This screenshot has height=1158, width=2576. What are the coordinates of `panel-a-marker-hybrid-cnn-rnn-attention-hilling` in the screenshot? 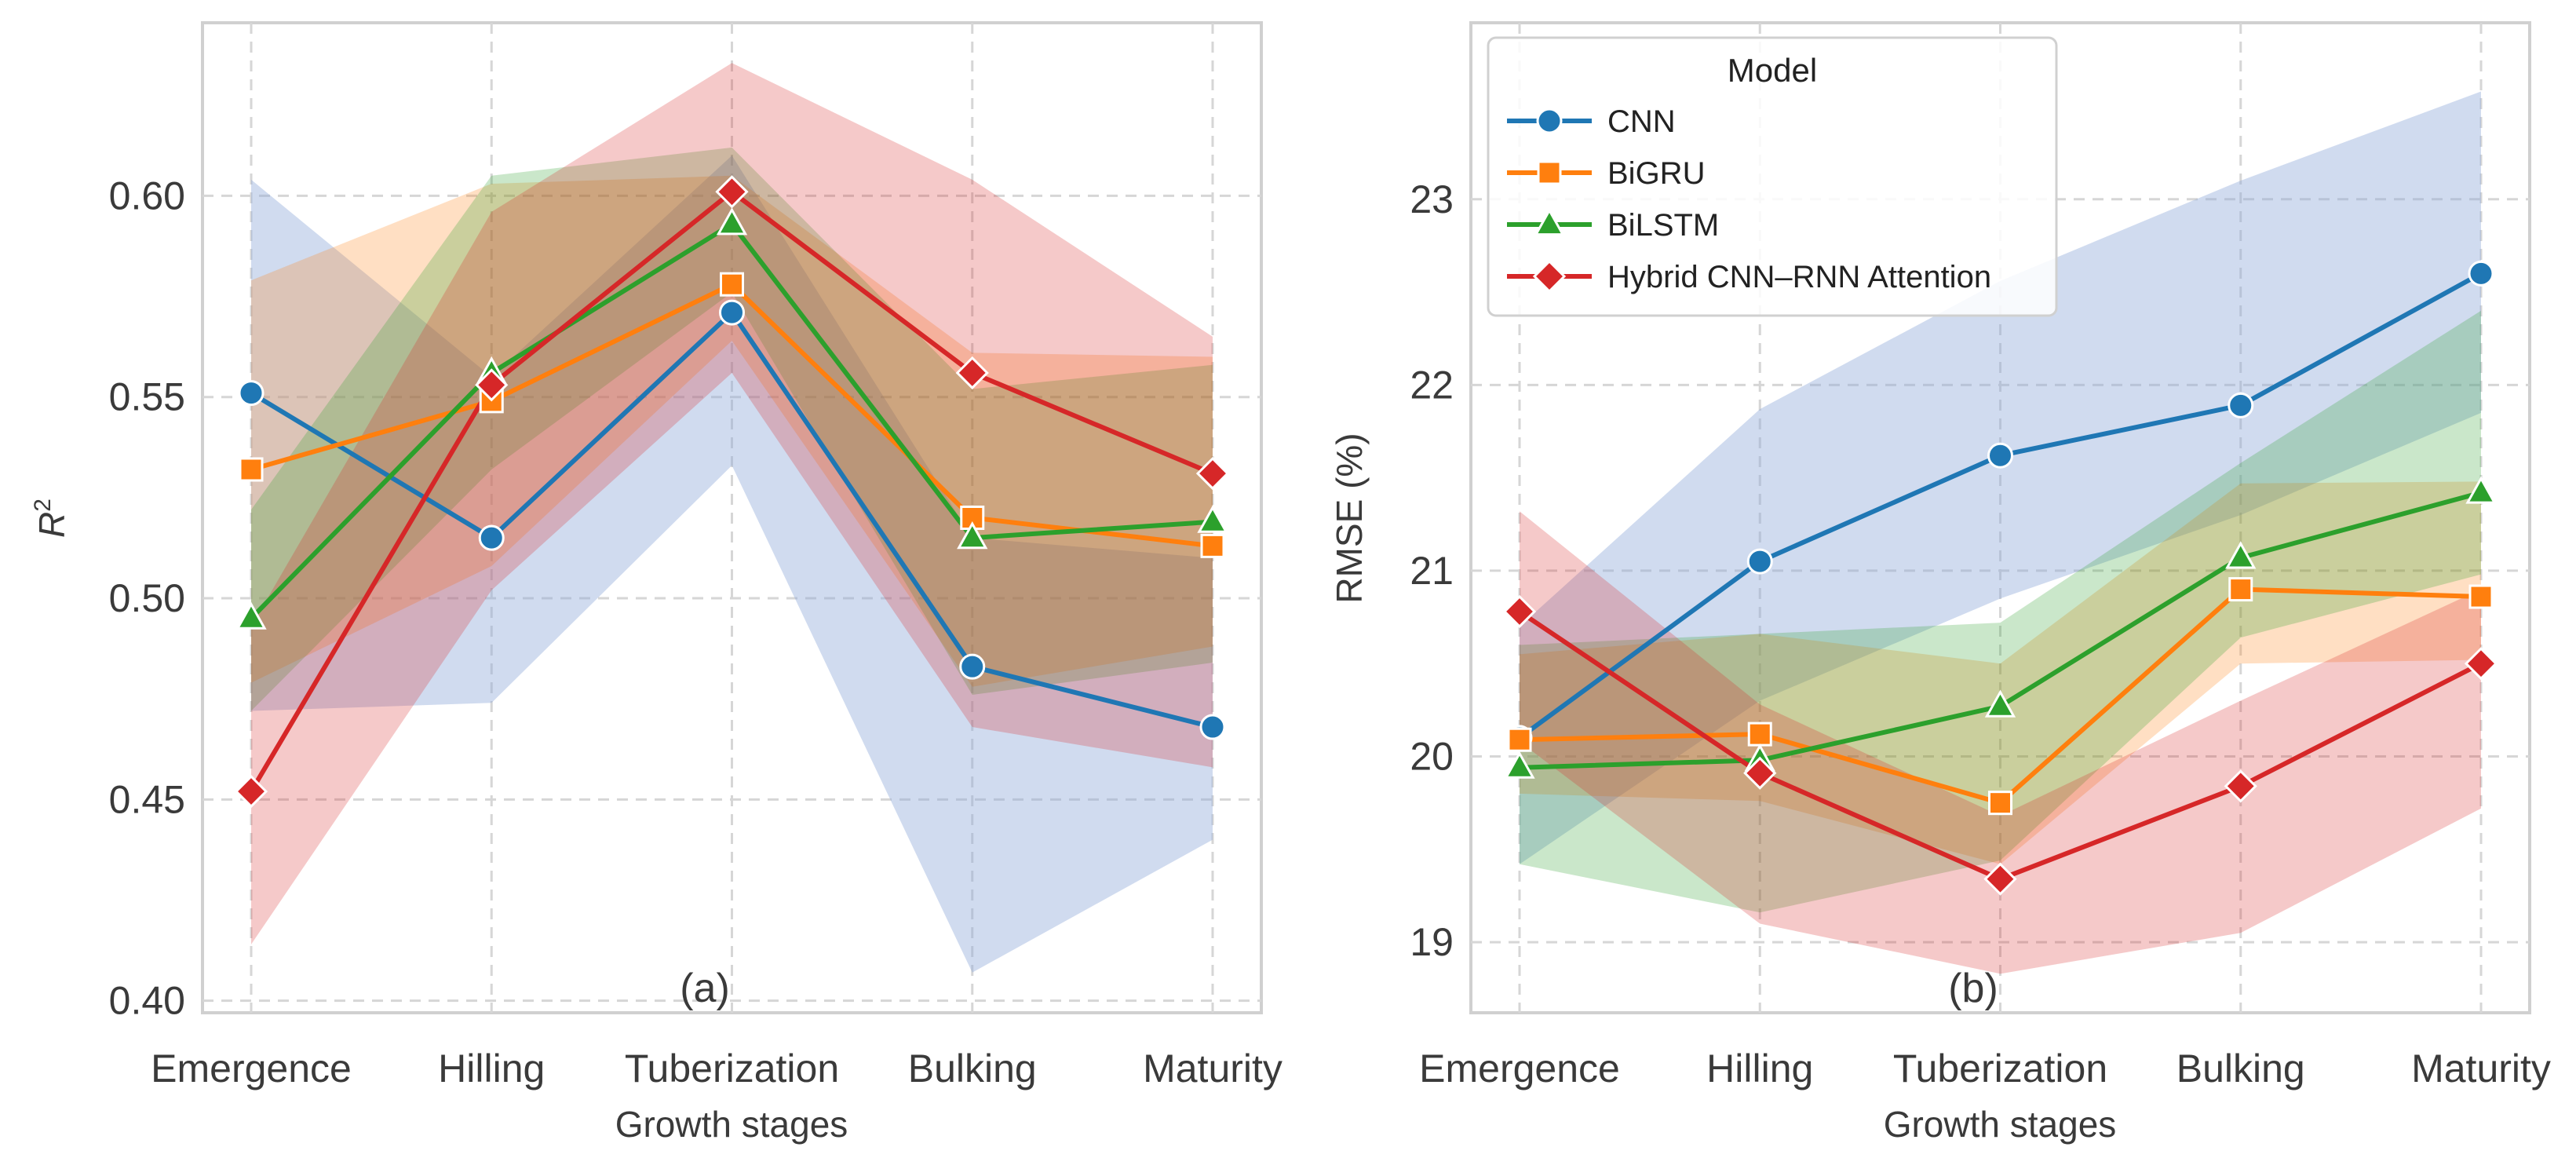 It's located at (492, 385).